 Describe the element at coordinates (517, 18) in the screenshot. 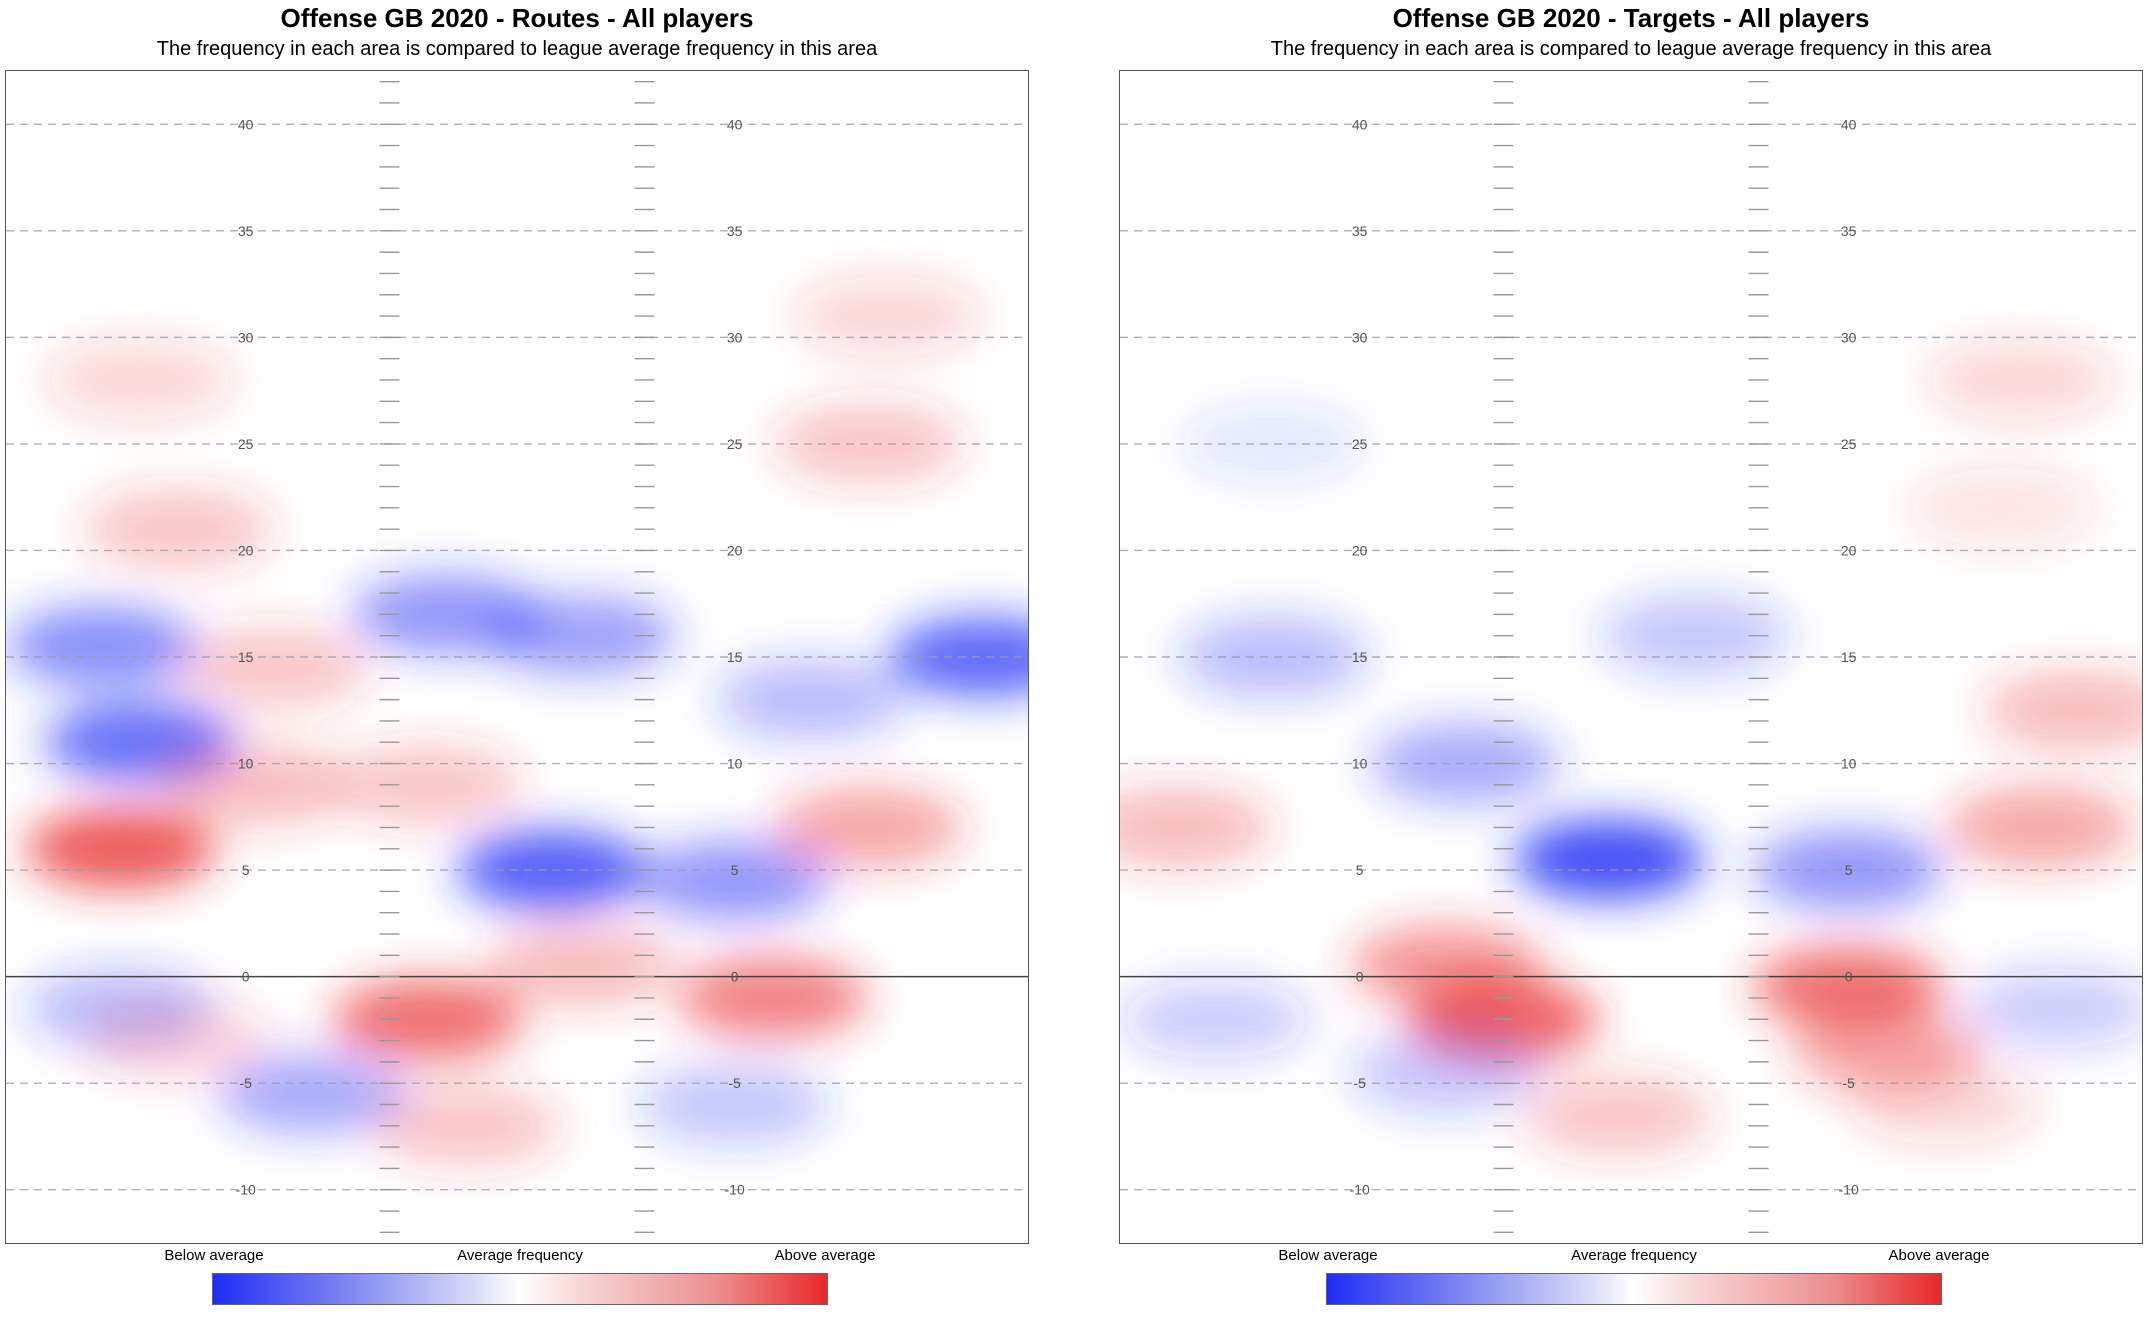

I see `chart-title: Offense GB 2020 - Routes - All players` at that location.